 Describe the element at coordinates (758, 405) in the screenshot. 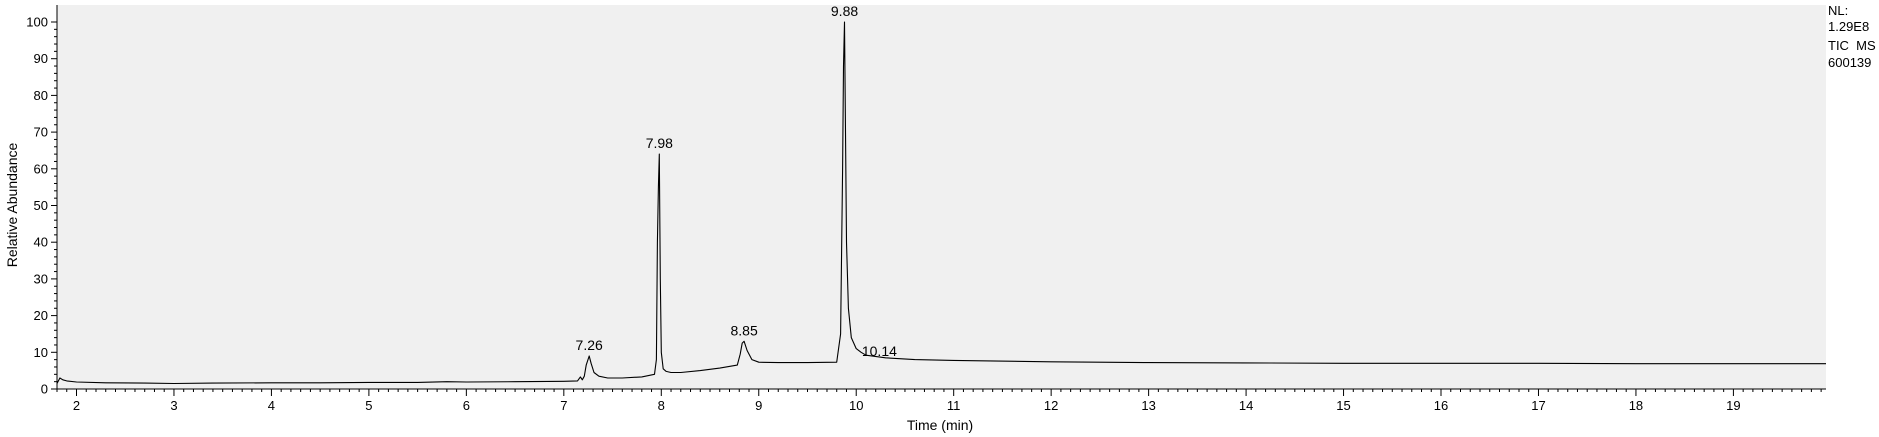

I see `x-tick-label: 9` at that location.